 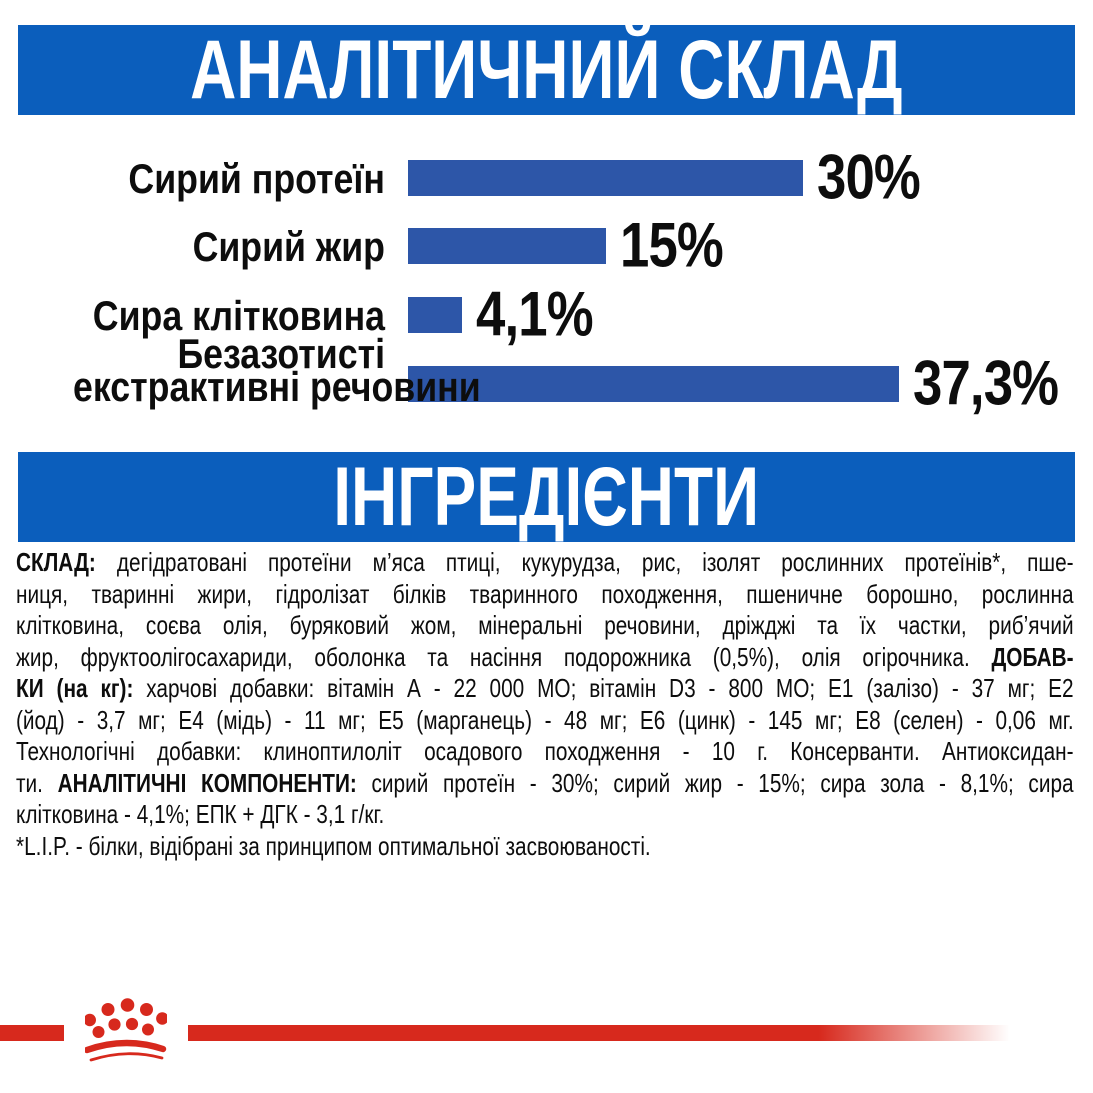 I want to click on bar-label: Безазотисті екстрактивні речовини, so click(x=277, y=370).